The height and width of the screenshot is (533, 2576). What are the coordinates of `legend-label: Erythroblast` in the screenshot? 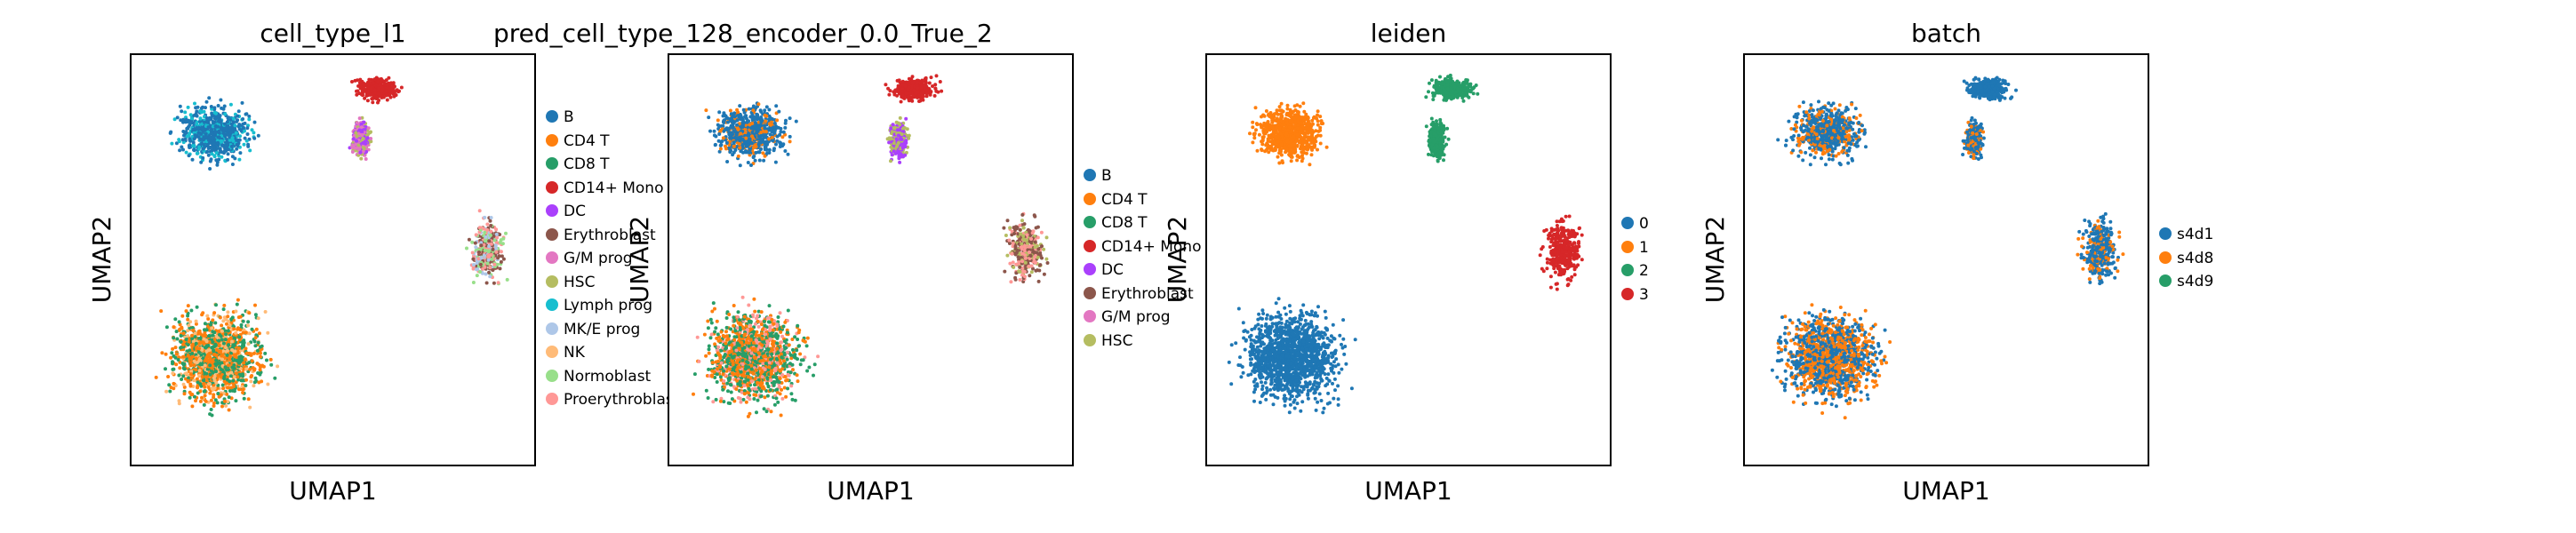 It's located at (610, 235).